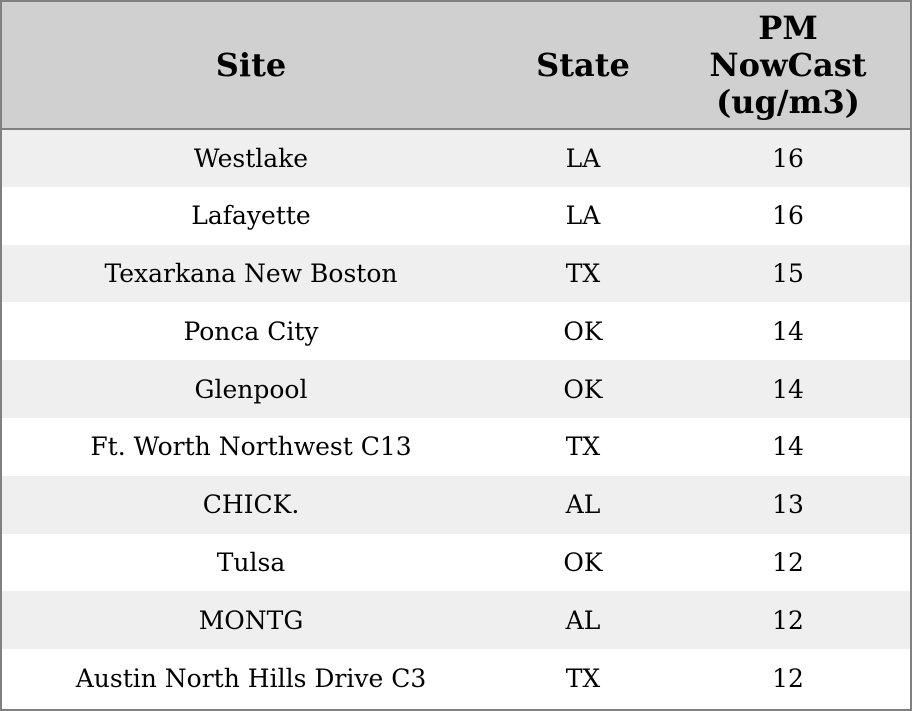 The height and width of the screenshot is (711, 912). Describe the element at coordinates (456, 562) in the screenshot. I see `table-row: Tulsa OK 12` at that location.